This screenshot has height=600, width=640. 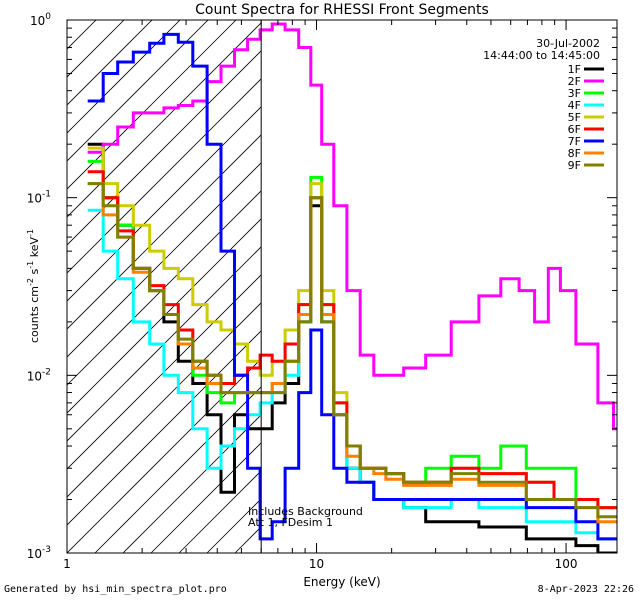 What do you see at coordinates (115, 589) in the screenshot?
I see `generated-by-label: Generated by hsi_min_spectra_plot.pro` at bounding box center [115, 589].